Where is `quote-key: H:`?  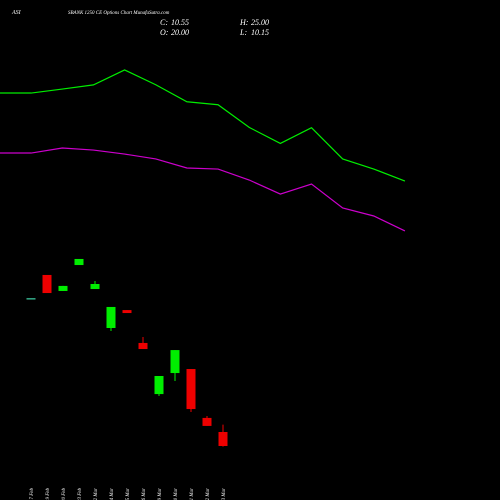
quote-key: H: is located at coordinates (244, 22).